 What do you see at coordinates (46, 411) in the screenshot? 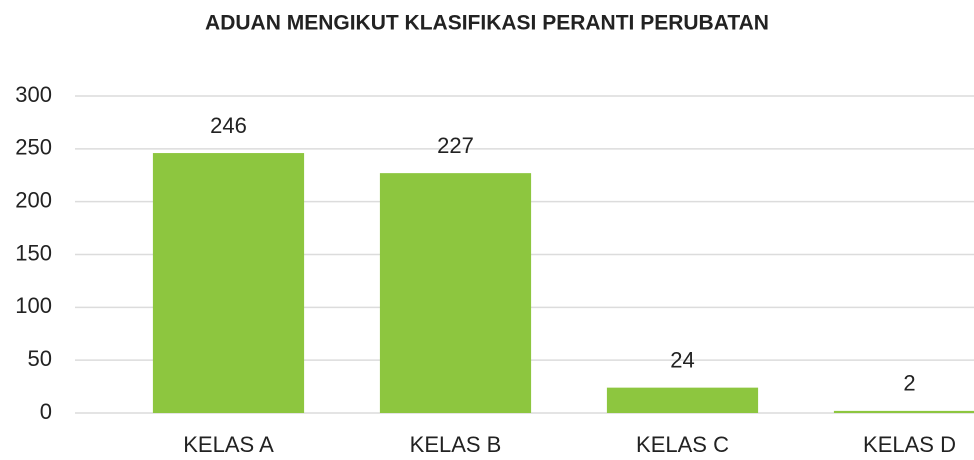
I see `y-tick-label: 0` at bounding box center [46, 411].